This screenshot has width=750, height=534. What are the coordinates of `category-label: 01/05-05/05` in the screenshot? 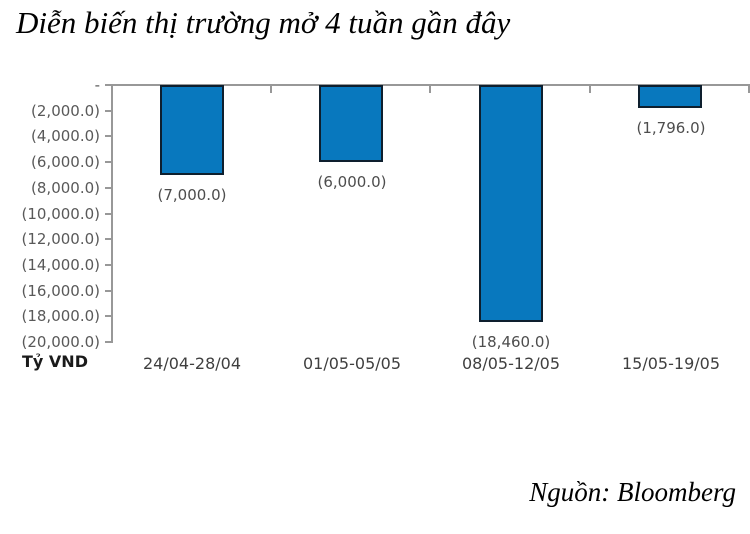 It's located at (352, 363).